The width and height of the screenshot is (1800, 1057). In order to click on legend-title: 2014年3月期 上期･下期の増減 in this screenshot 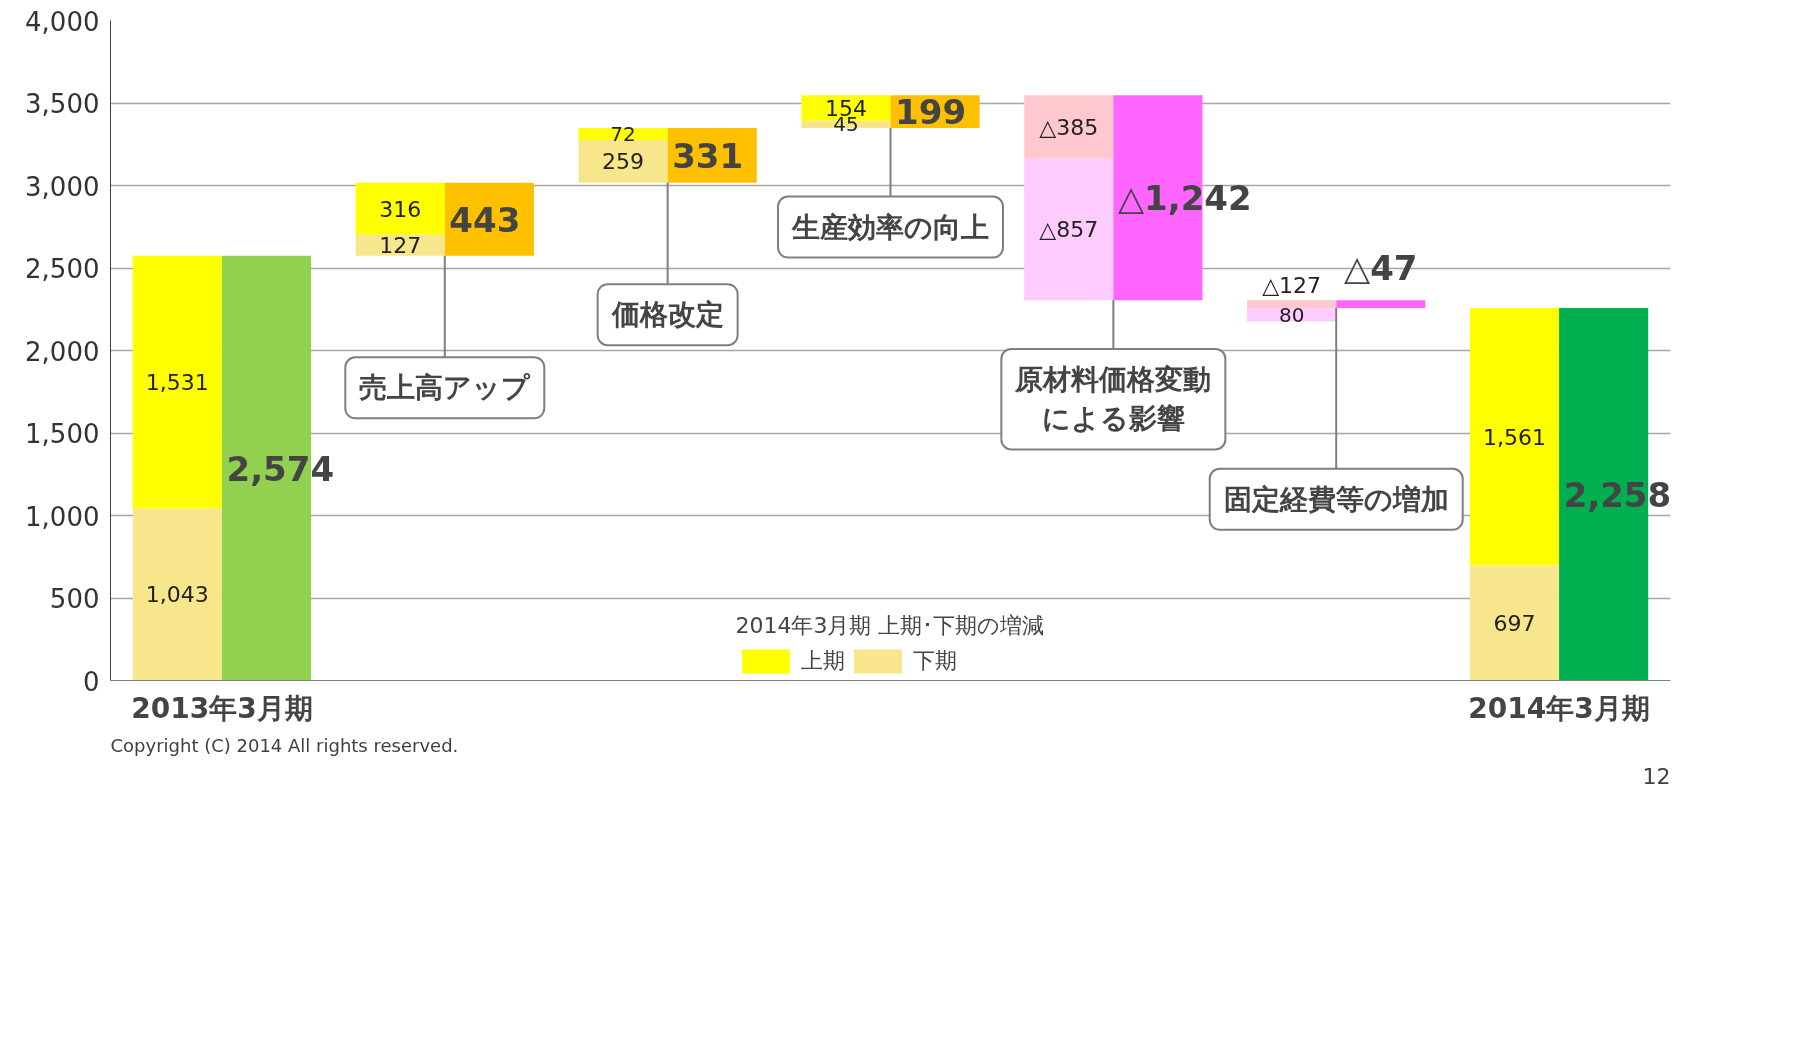, I will do `click(890, 626)`.